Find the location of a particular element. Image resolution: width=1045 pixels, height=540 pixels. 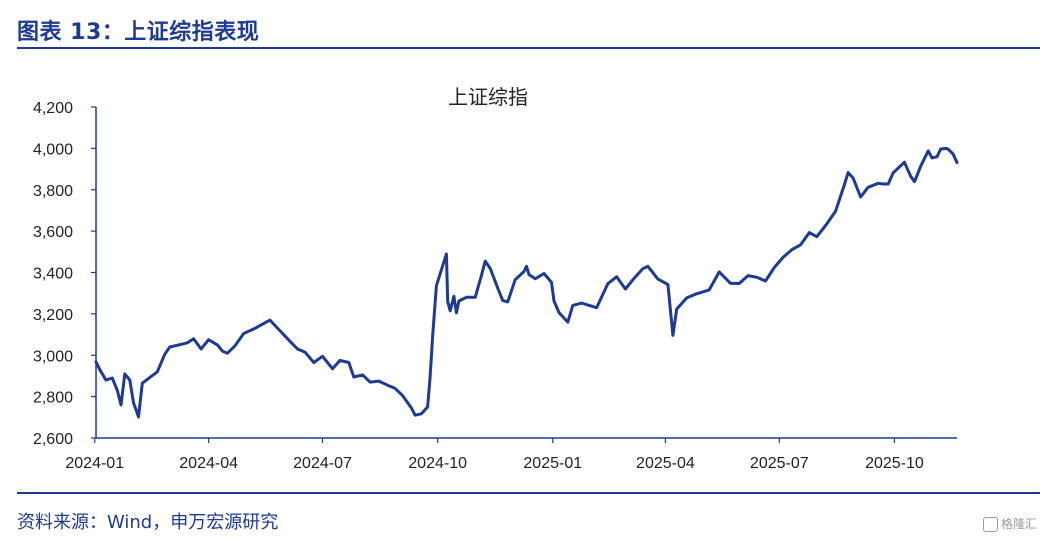

y-tick-label: 4,200 is located at coordinates (53, 108).